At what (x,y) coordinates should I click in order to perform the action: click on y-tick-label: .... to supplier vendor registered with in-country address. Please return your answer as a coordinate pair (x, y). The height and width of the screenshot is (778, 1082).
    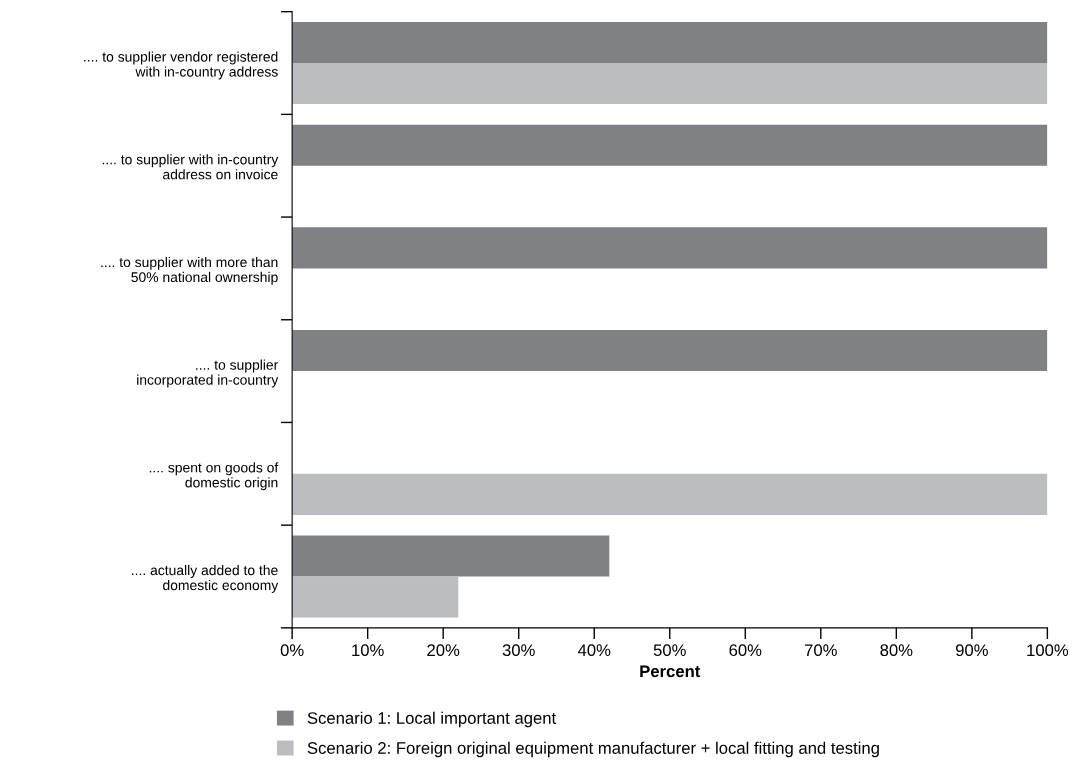
    Looking at the image, I should click on (181, 65).